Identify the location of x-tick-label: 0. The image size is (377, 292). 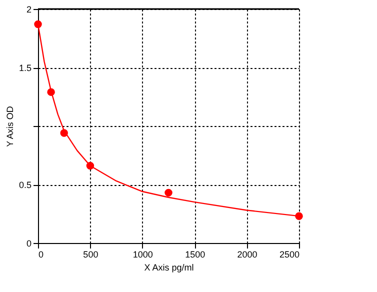
(41, 255).